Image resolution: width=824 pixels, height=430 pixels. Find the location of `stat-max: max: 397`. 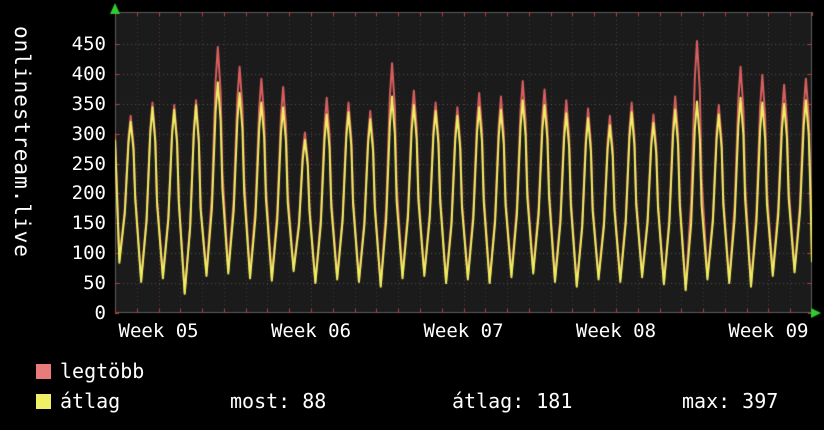

stat-max: max: 397 is located at coordinates (730, 401).